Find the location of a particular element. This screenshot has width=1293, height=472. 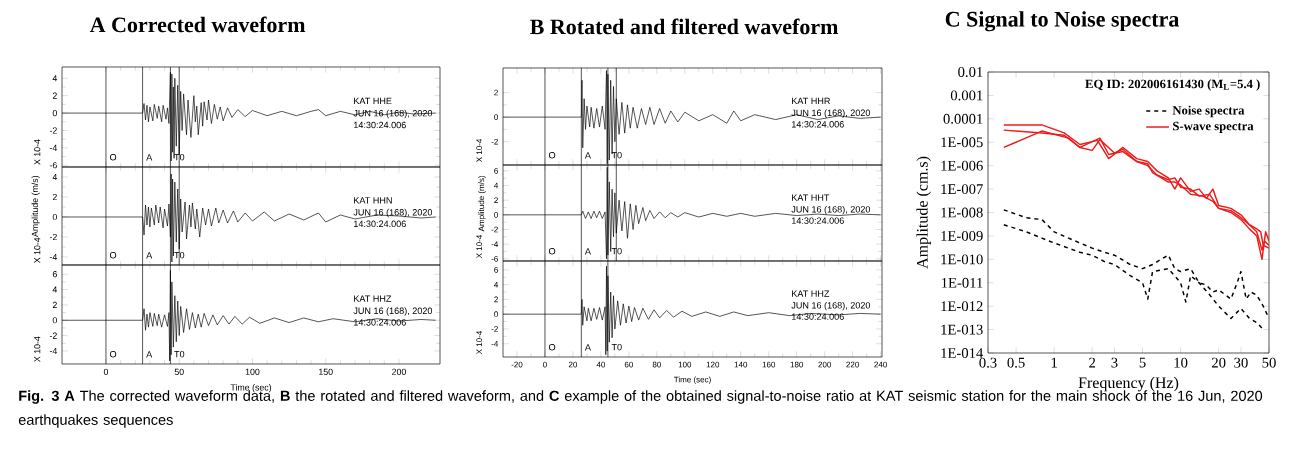

y-tick-label: 1E-010 is located at coordinates (962, 259).